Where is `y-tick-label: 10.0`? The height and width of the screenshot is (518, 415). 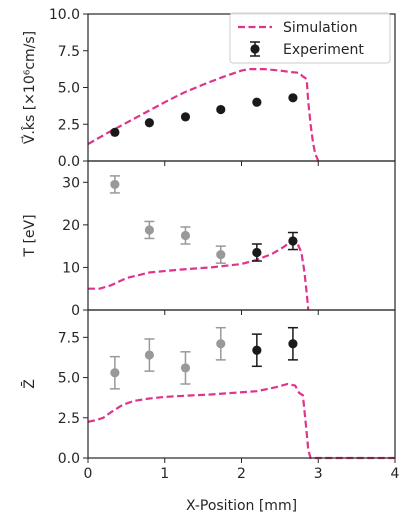
y-tick-label: 10.0 is located at coordinates (64, 15).